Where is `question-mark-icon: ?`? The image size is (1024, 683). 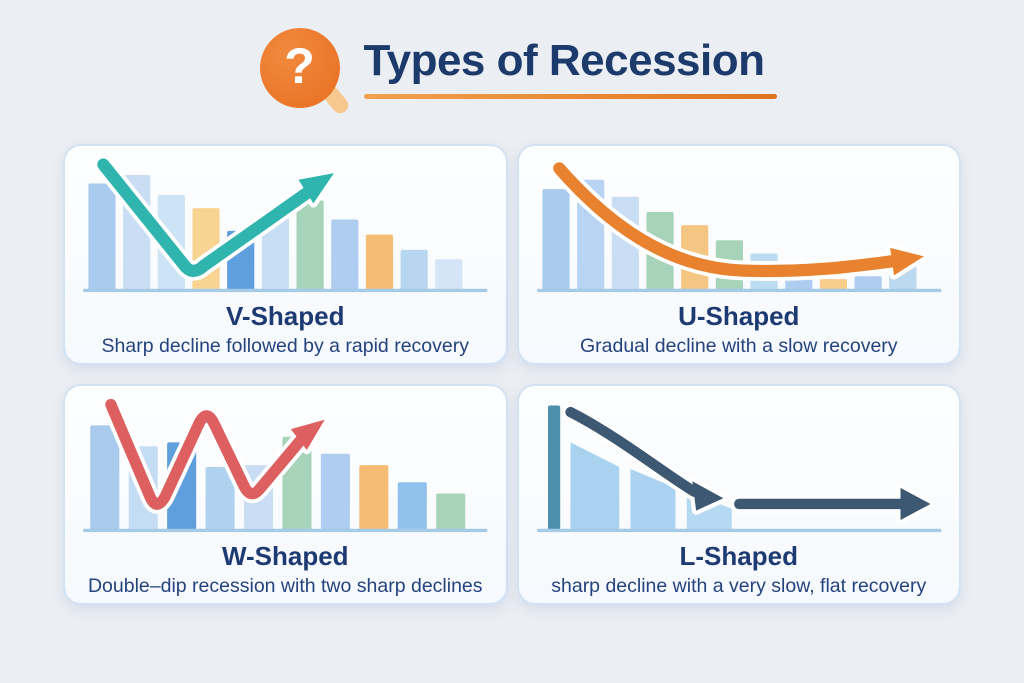 question-mark-icon: ? is located at coordinates (305, 72).